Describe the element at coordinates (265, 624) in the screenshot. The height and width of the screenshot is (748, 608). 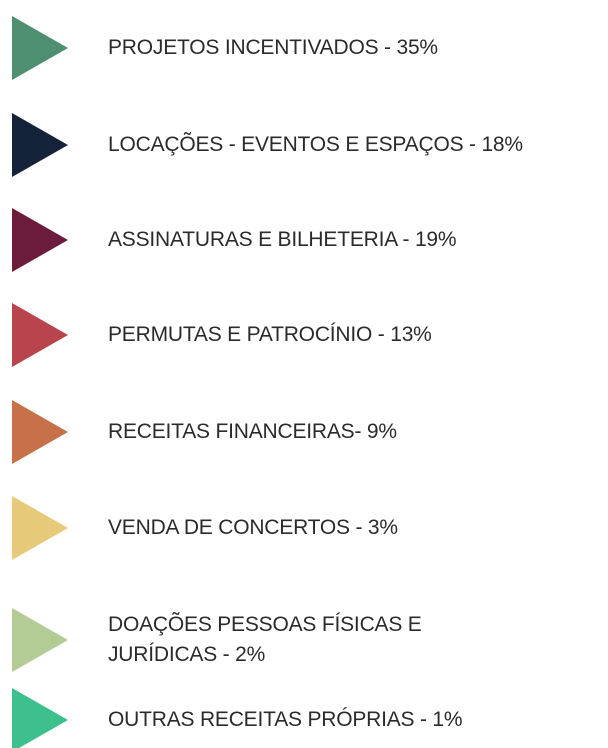
I see `label-line: DOAÇÕES PESSOAS FÍSICAS E` at that location.